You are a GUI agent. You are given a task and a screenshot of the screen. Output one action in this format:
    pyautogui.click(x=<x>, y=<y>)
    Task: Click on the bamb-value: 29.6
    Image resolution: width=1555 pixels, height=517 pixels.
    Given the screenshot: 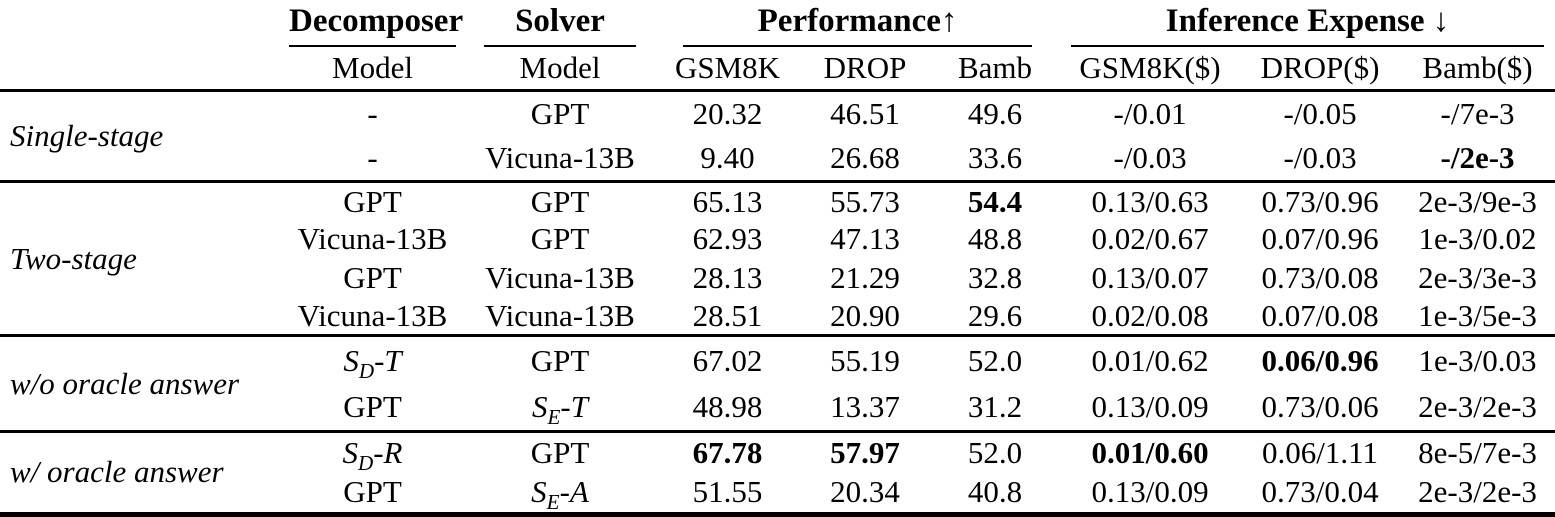 What is the action you would take?
    pyautogui.click(x=995, y=315)
    